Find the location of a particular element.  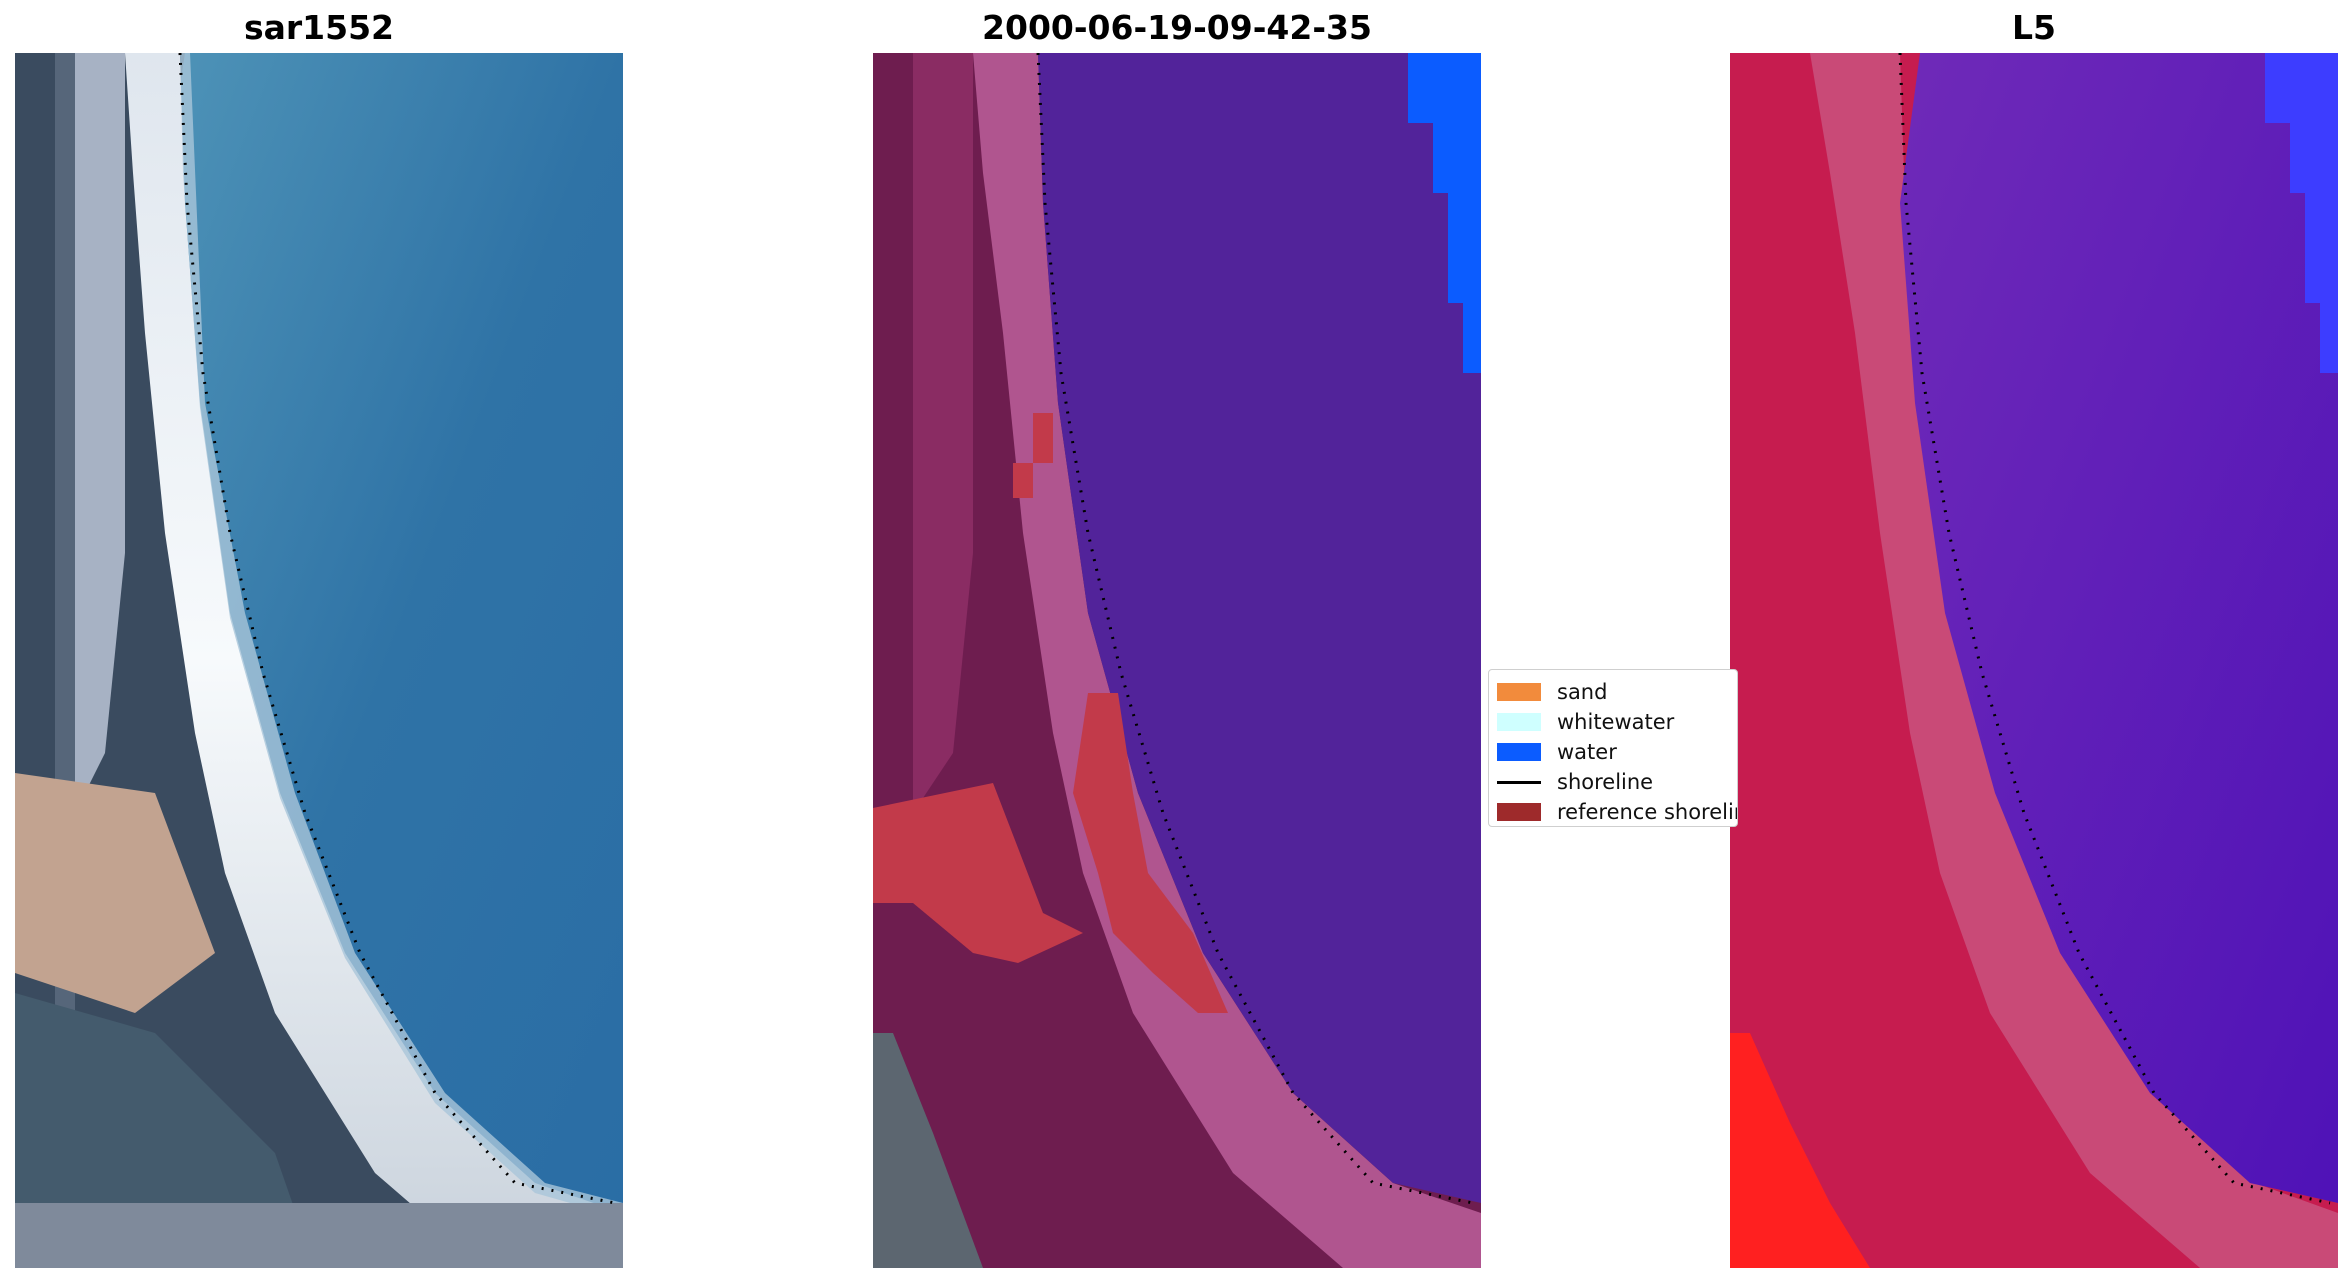

shoreline-line is located at coordinates (1519, 782).